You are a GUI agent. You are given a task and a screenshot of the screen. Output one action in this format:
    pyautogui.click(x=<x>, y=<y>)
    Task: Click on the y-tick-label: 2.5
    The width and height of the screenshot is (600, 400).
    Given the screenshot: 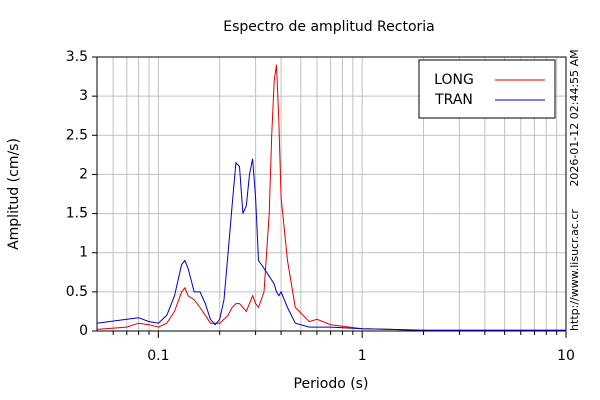 What is the action you would take?
    pyautogui.click(x=77, y=135)
    